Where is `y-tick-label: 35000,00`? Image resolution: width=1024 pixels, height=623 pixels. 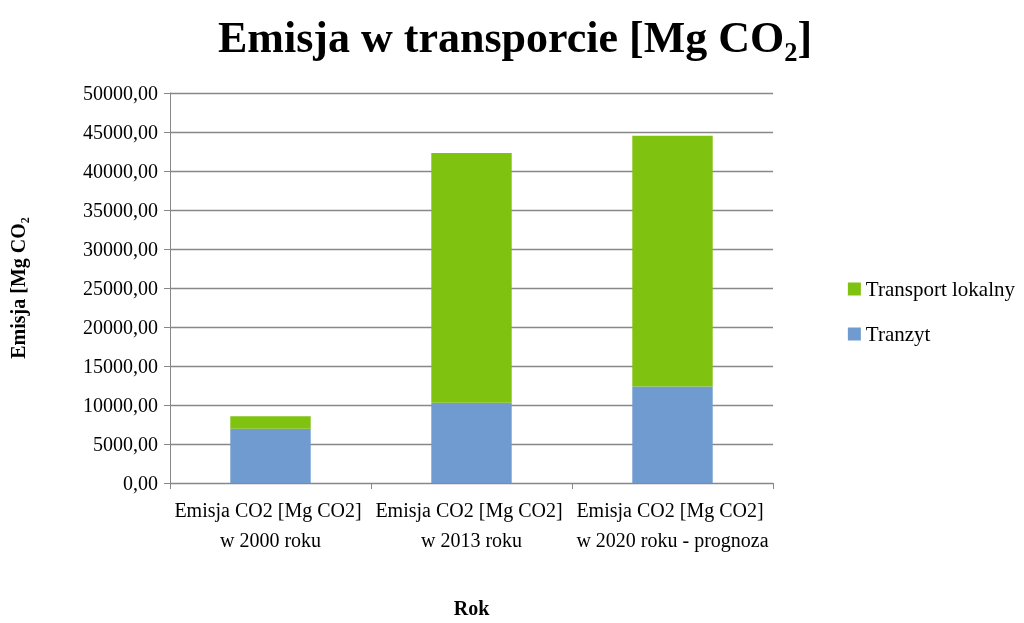
y-tick-label: 35000,00 is located at coordinates (120, 210).